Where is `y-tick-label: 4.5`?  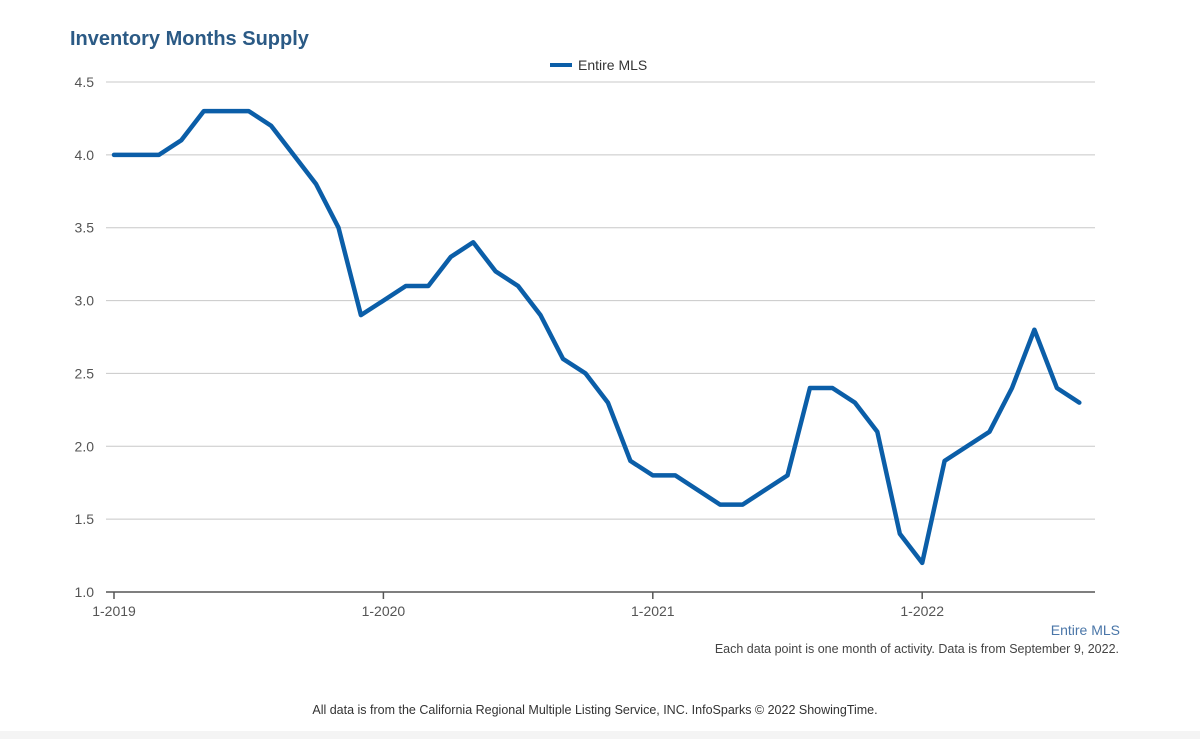
y-tick-label: 4.5 is located at coordinates (85, 82).